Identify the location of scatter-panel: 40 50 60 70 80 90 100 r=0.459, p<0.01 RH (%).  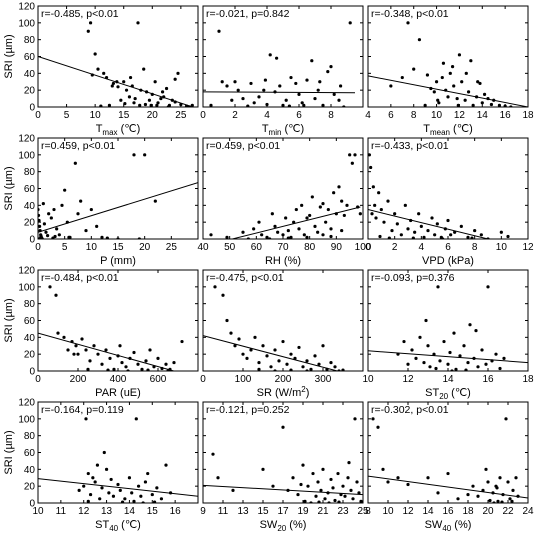
(284, 202).